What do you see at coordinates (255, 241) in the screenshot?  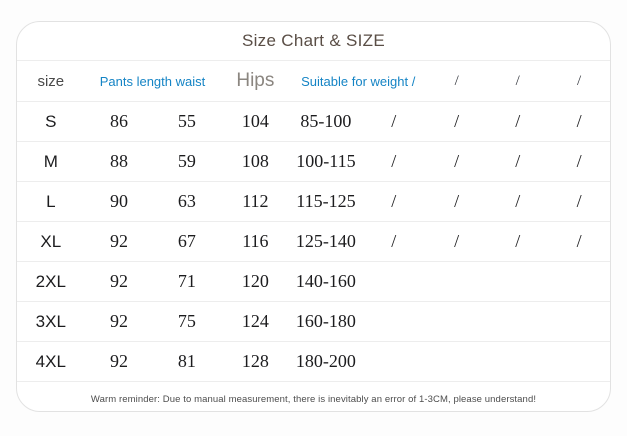 I see `value-cell: 116` at bounding box center [255, 241].